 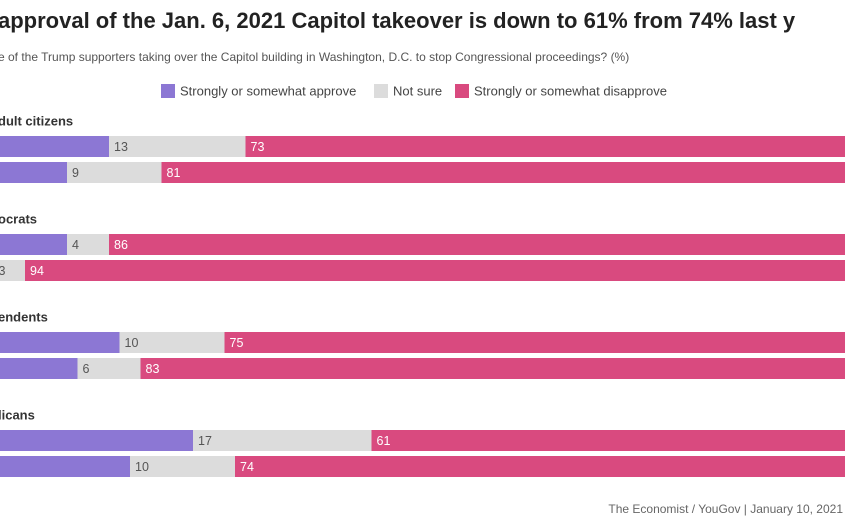 I want to click on value-label: 83, so click(x=153, y=369).